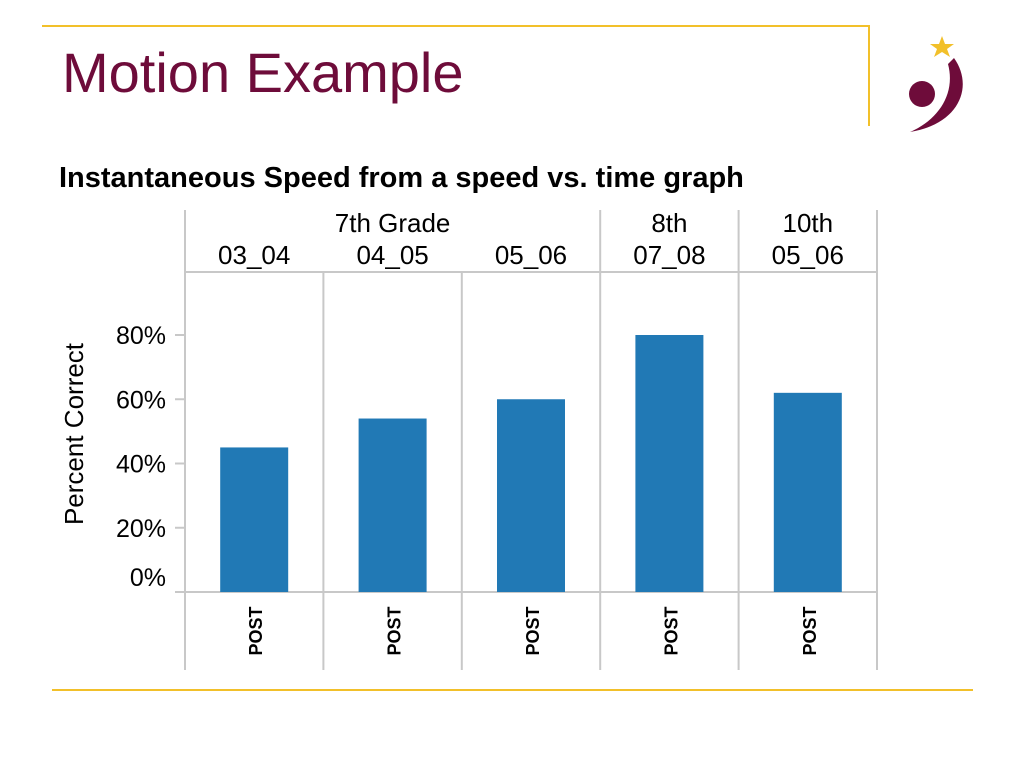 The width and height of the screenshot is (1024, 768). Describe the element at coordinates (141, 400) in the screenshot. I see `y-tick-label: 60%` at that location.